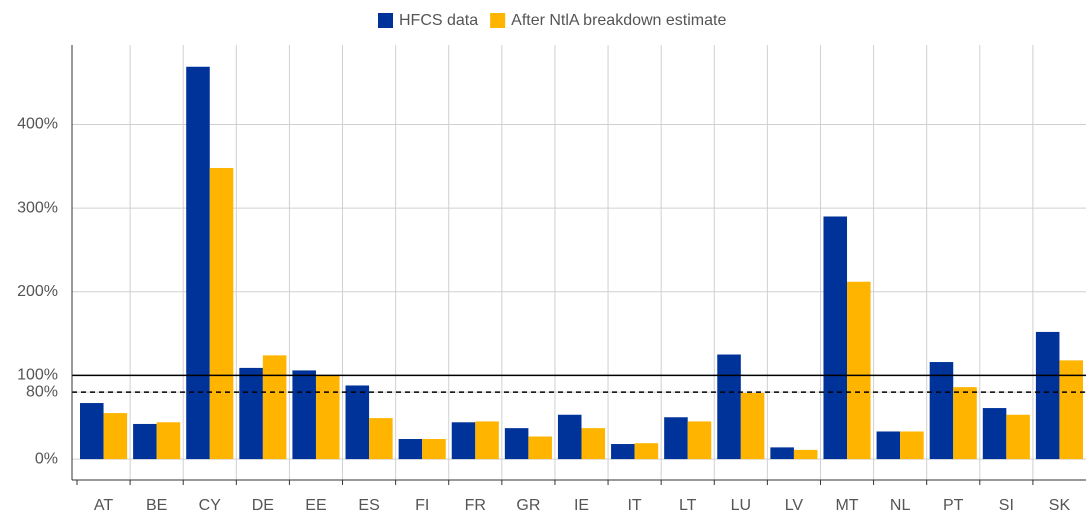 The height and width of the screenshot is (514, 1086). What do you see at coordinates (618, 20) in the screenshot?
I see `legend-label: After NtlA breakdown estimate` at bounding box center [618, 20].